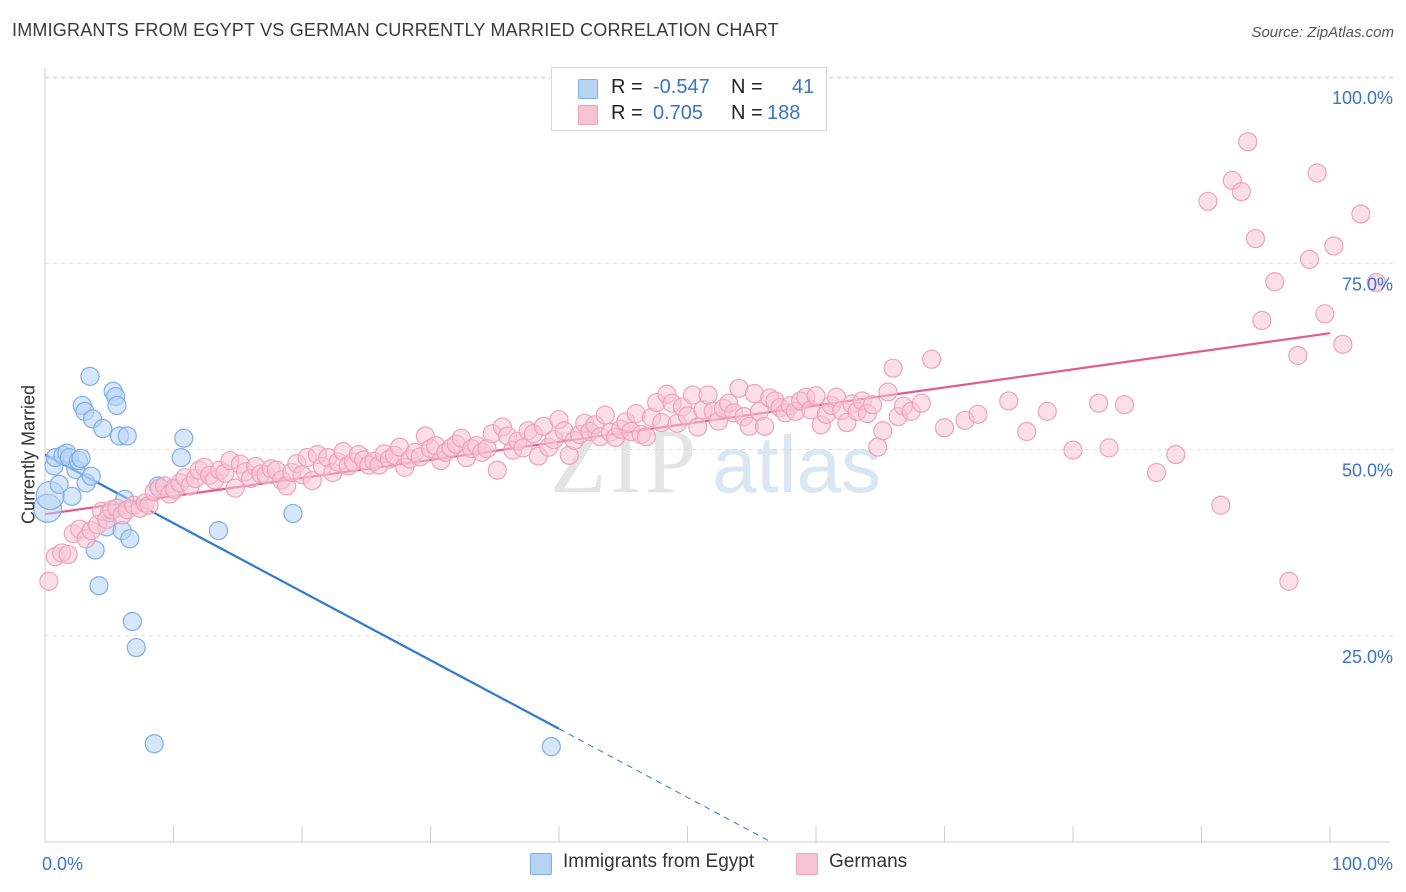 The height and width of the screenshot is (892, 1406). What do you see at coordinates (807, 864) in the screenshot?
I see `legend-germans-swatch` at bounding box center [807, 864].